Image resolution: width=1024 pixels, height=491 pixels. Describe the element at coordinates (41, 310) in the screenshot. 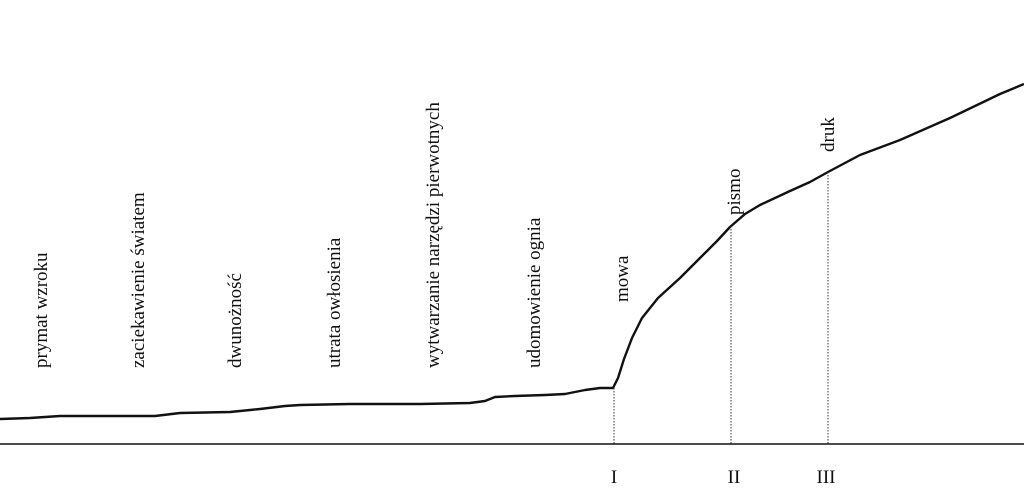

I see `stage-label-prymat-wzroku: prymat wzroku` at that location.